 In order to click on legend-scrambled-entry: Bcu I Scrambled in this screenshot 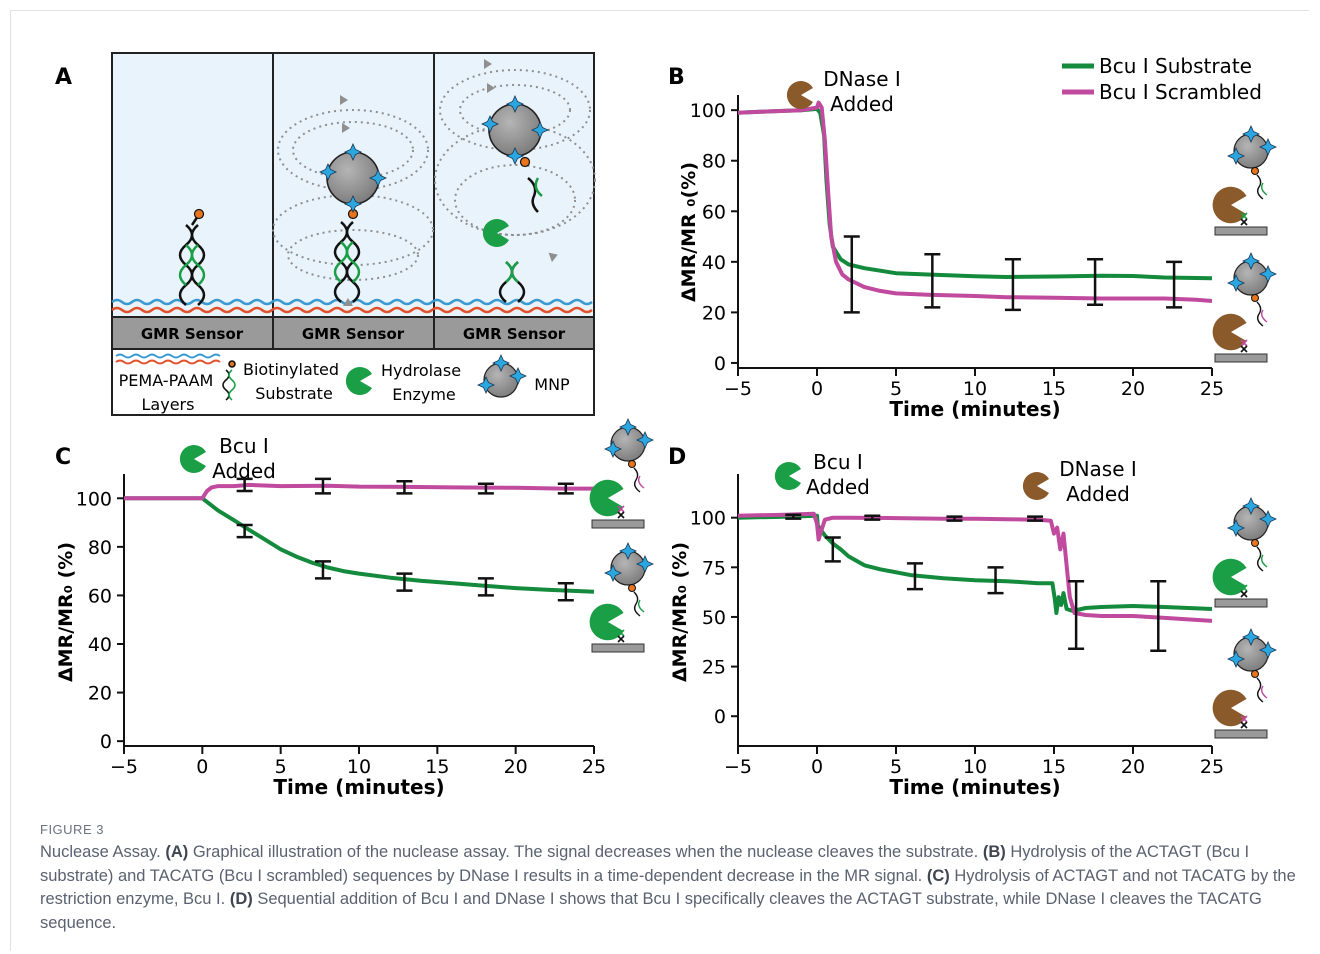, I will do `click(1180, 92)`.